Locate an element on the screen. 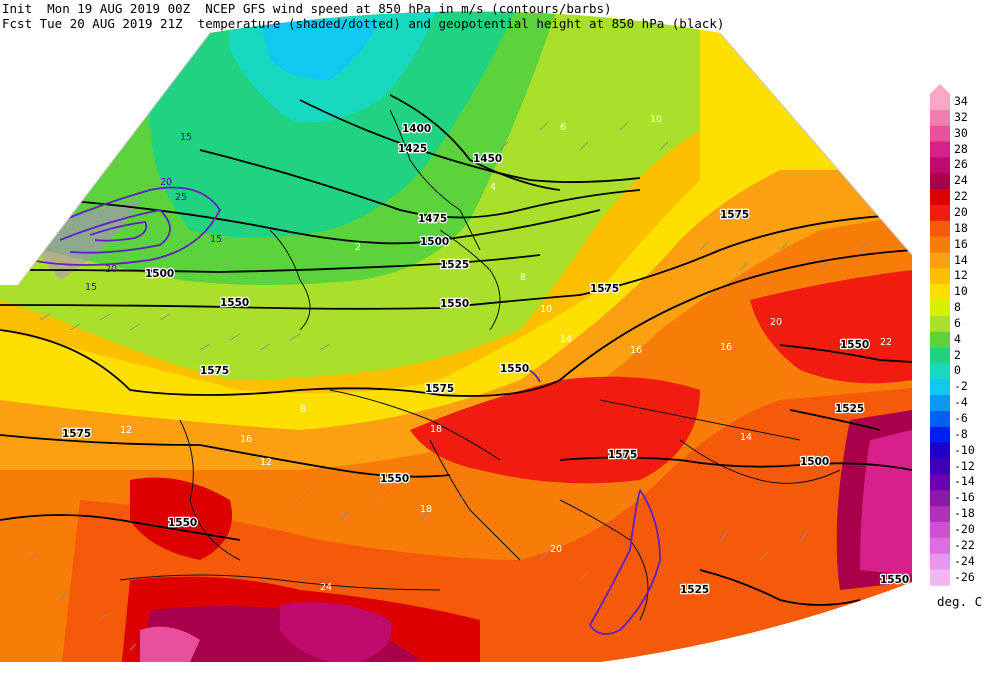  colorbar-tick-label: 22 is located at coordinates (961, 196).